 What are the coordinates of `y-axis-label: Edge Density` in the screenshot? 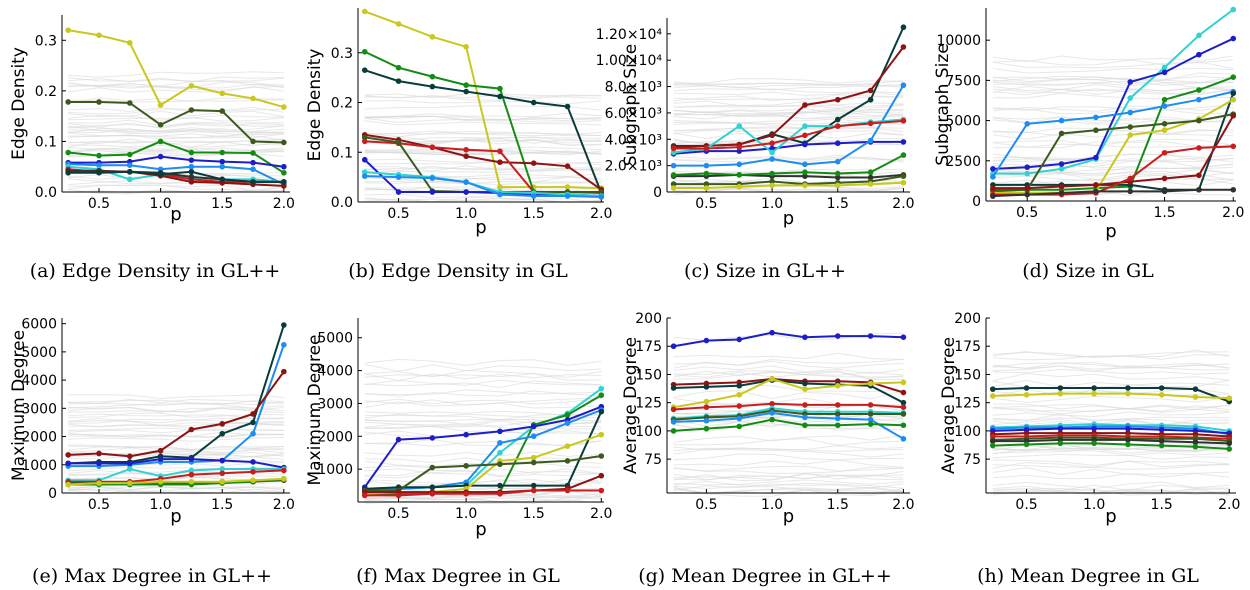 It's located at (19, 103).